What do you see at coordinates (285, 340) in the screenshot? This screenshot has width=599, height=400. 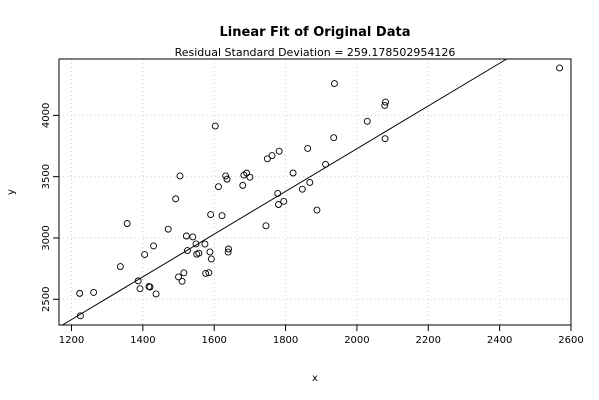 I see `x-tick-label: 1800` at bounding box center [285, 340].